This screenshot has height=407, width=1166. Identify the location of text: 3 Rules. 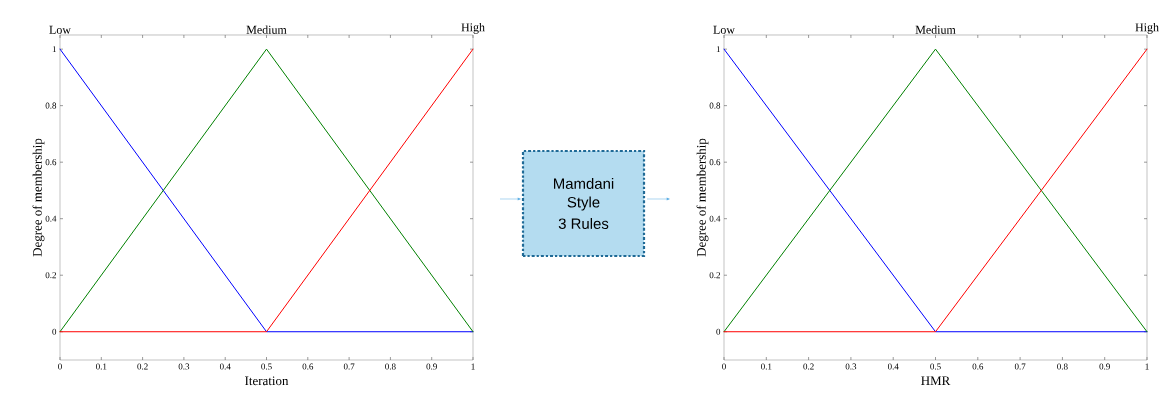
(583, 223).